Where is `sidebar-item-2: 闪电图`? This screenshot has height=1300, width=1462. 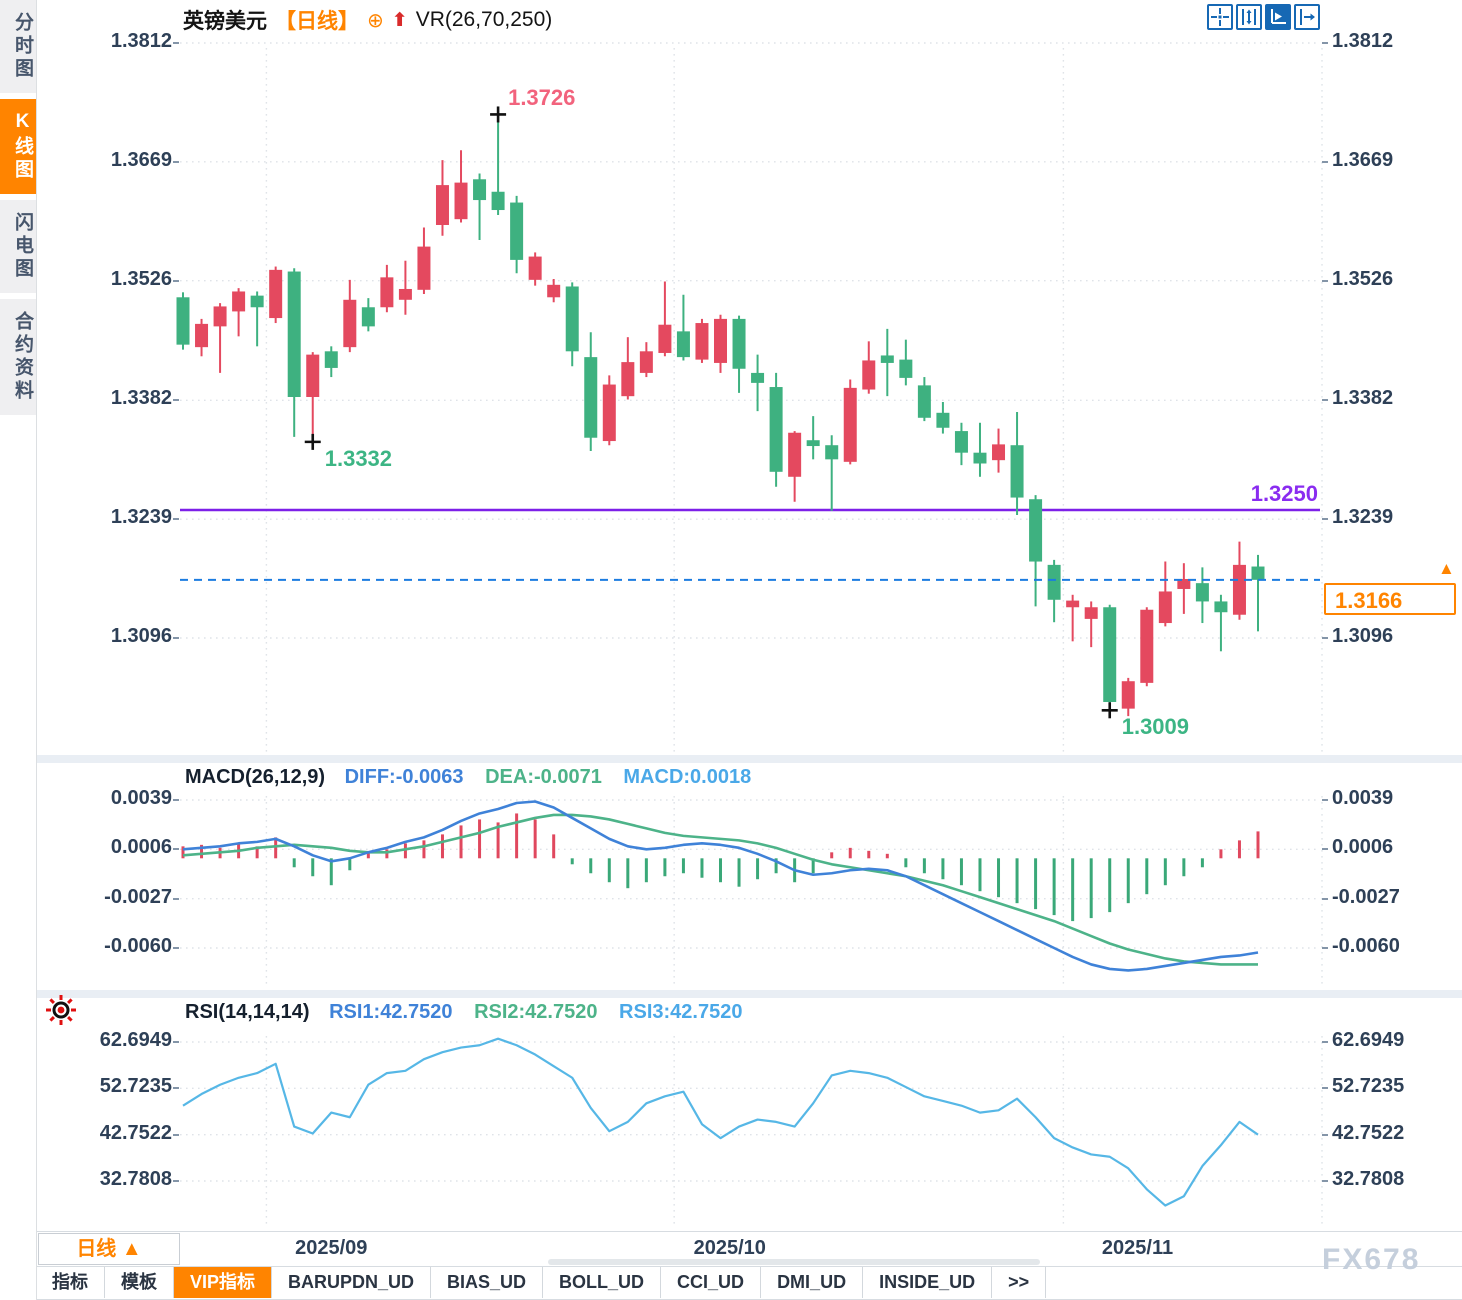 sidebar-item-2: 闪电图 is located at coordinates (18, 246).